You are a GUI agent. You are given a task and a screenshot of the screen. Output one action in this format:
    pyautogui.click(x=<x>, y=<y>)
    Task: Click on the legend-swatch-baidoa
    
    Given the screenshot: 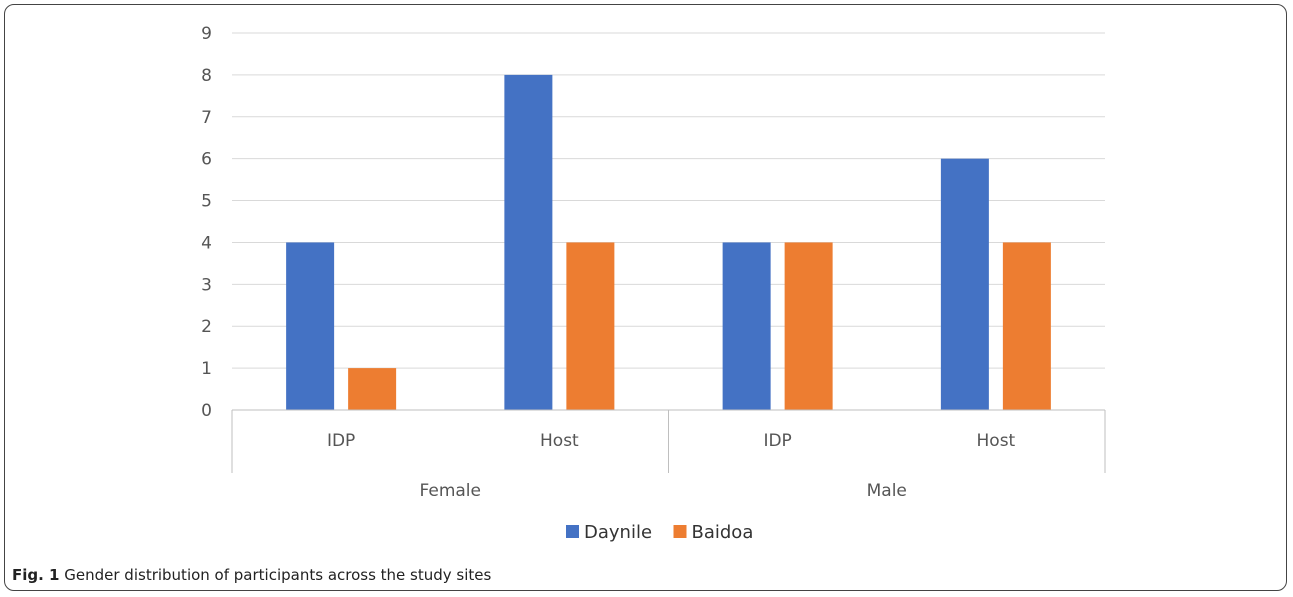 What is the action you would take?
    pyautogui.click(x=680, y=531)
    